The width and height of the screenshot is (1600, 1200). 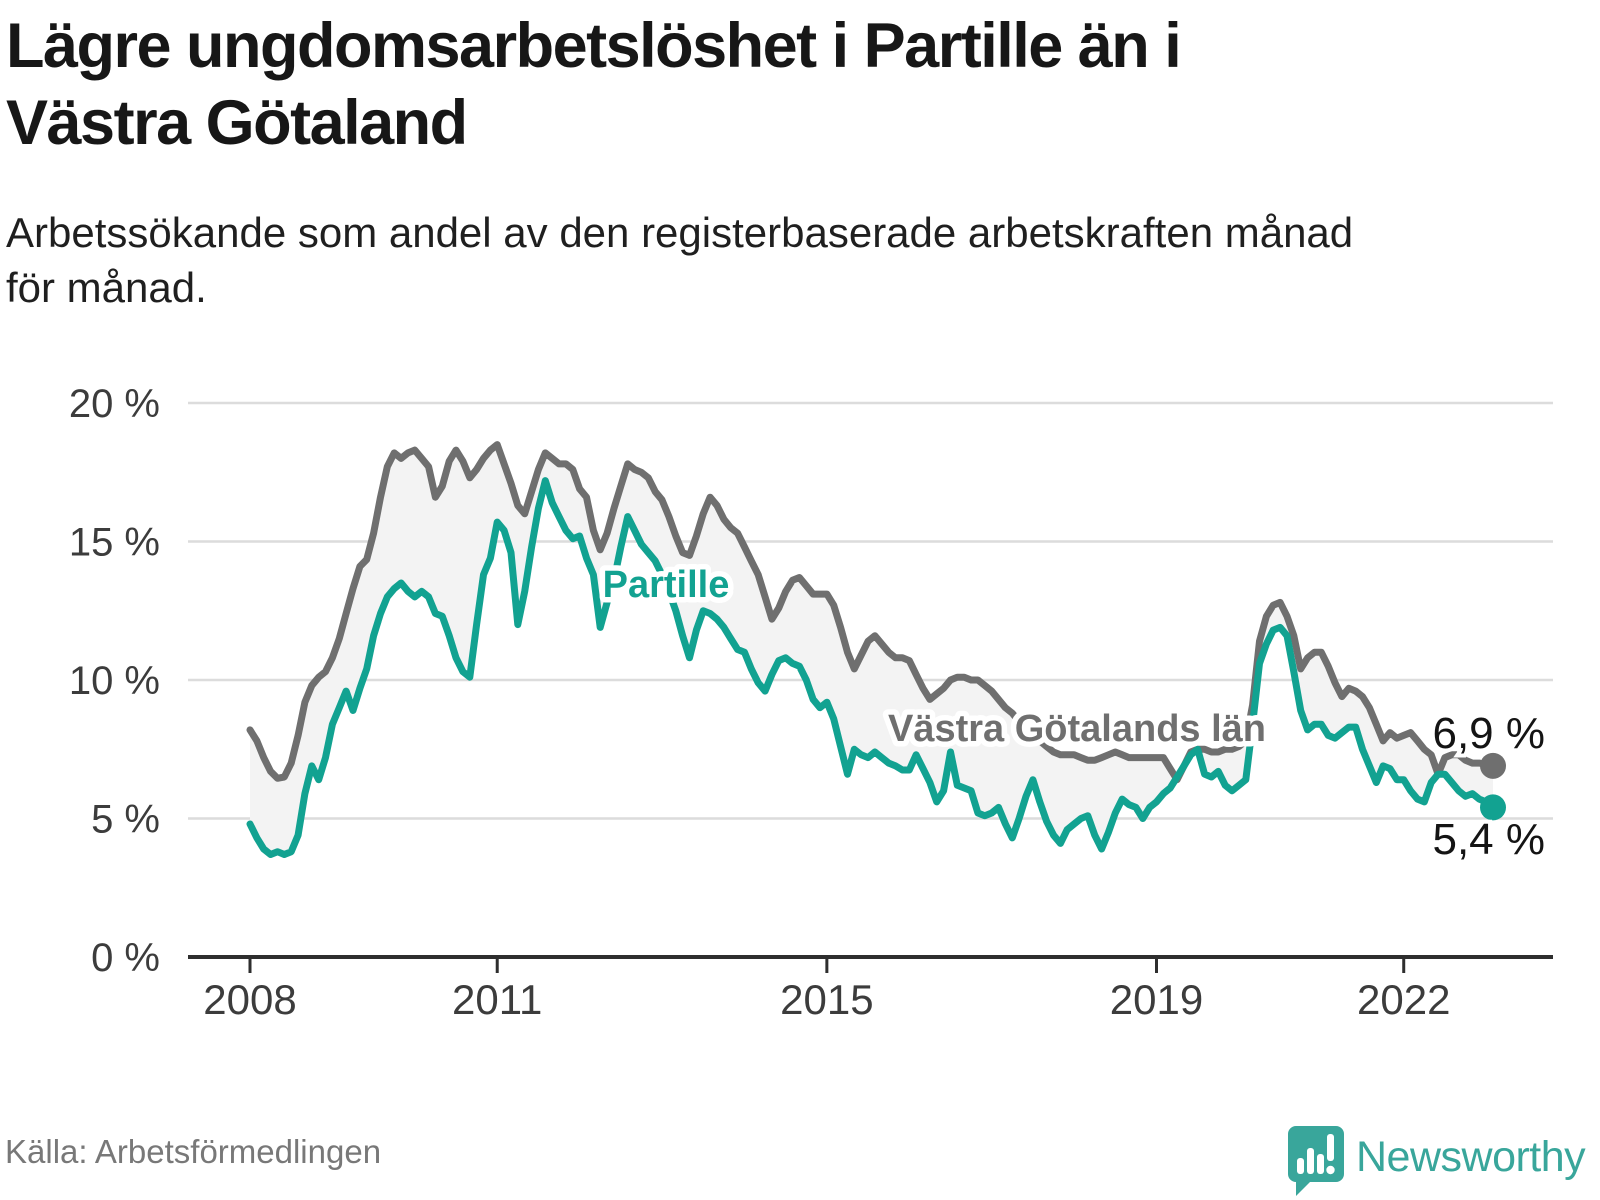 I want to click on source-note: Källa: Arbetsförmedlingen, so click(x=193, y=1151).